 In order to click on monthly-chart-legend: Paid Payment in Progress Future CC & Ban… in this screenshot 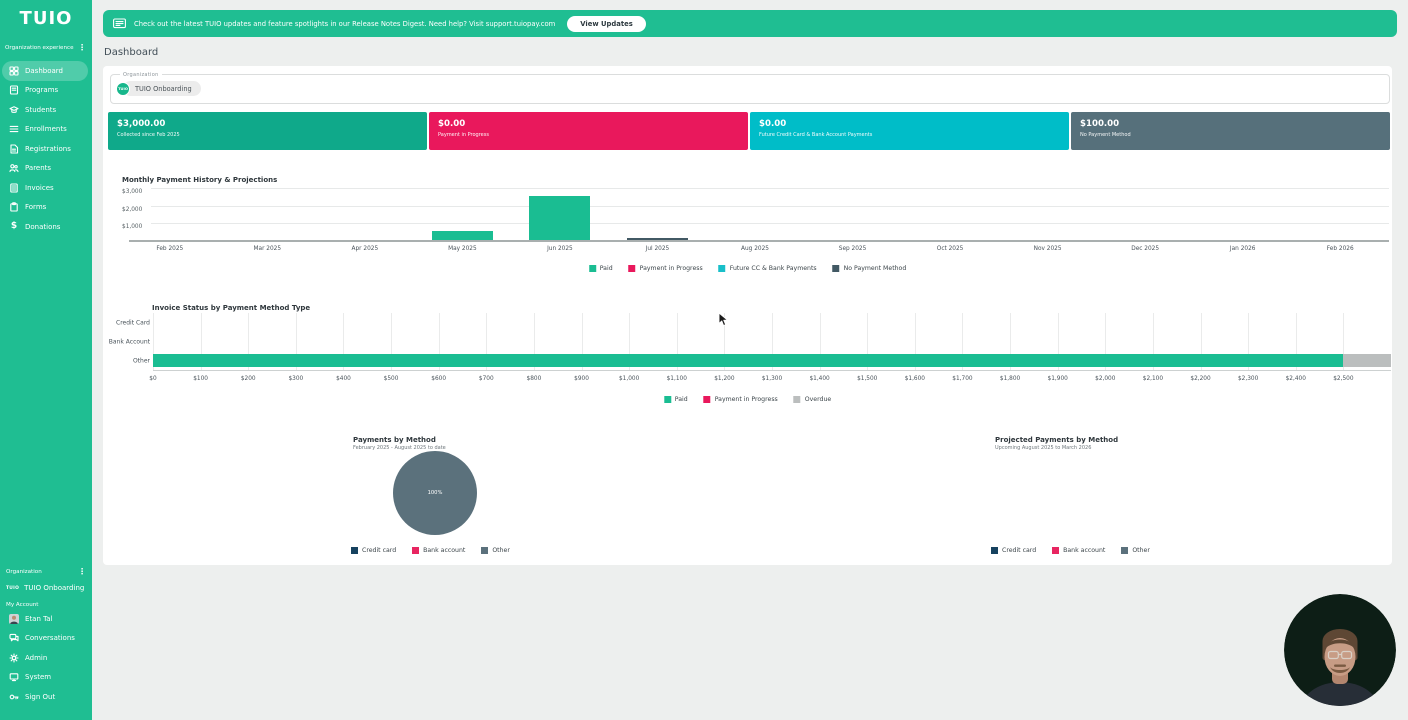, I will do `click(747, 268)`.